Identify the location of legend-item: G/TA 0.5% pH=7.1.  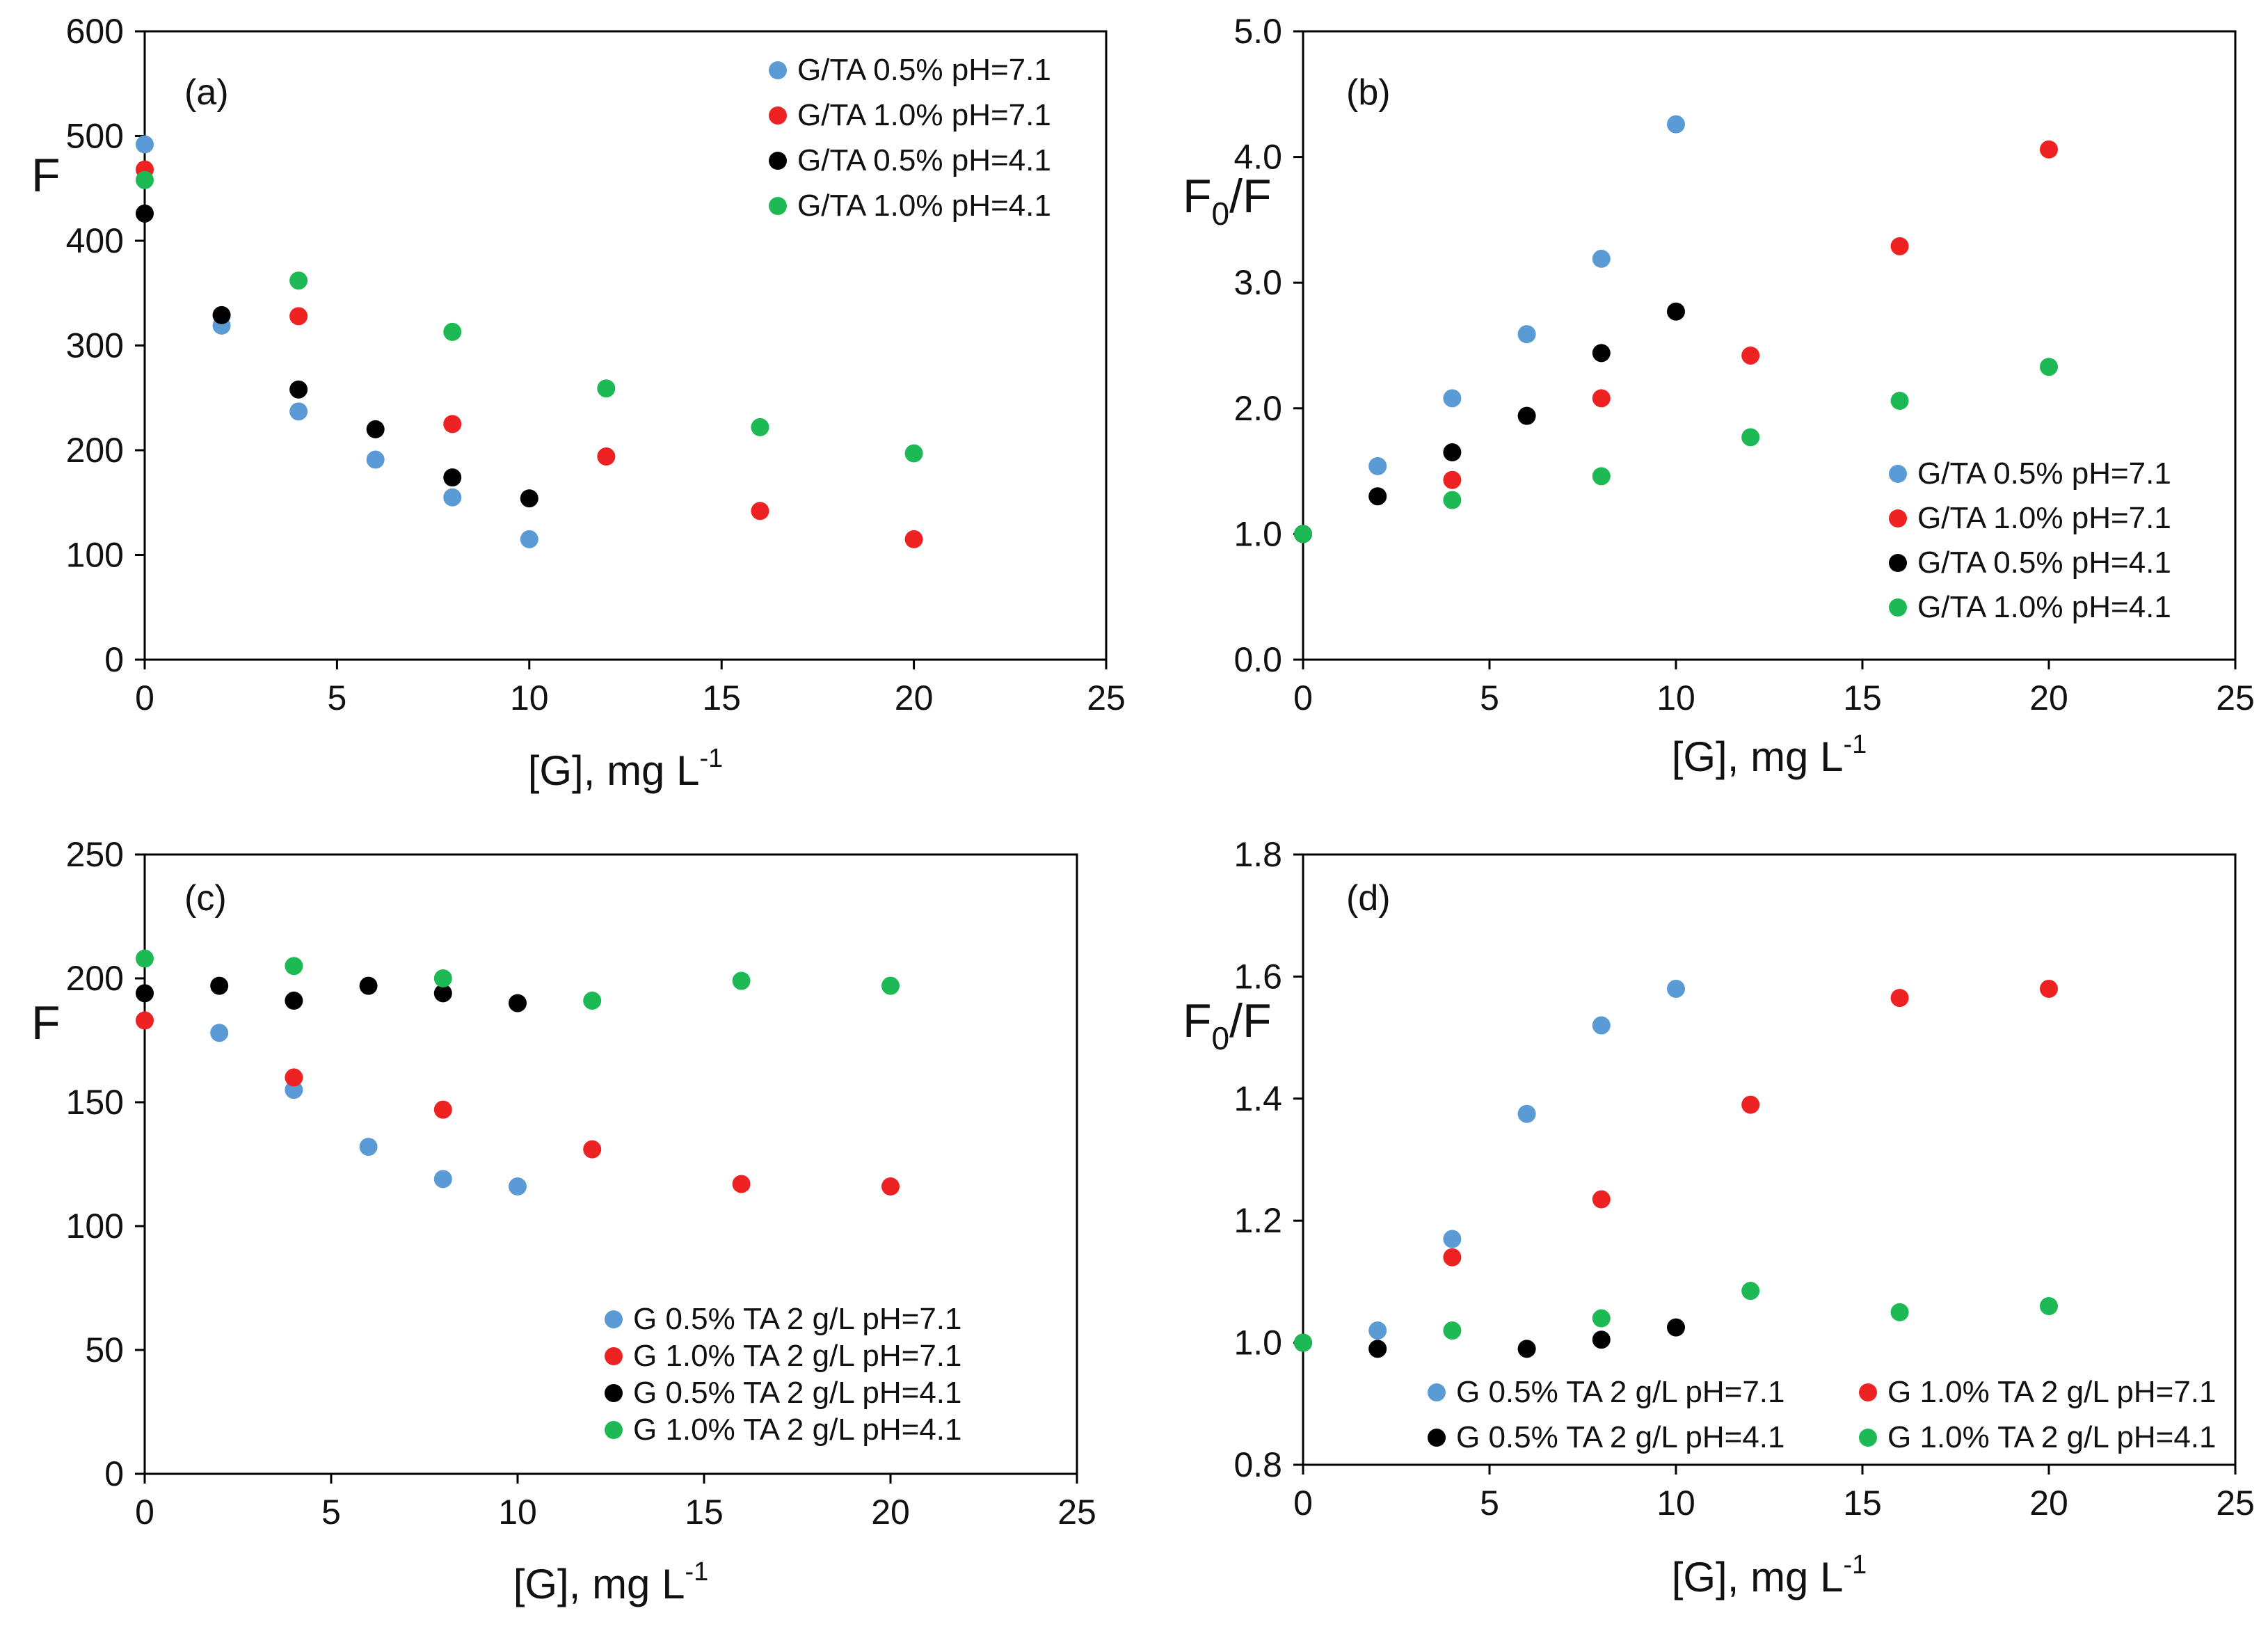
(2030, 473).